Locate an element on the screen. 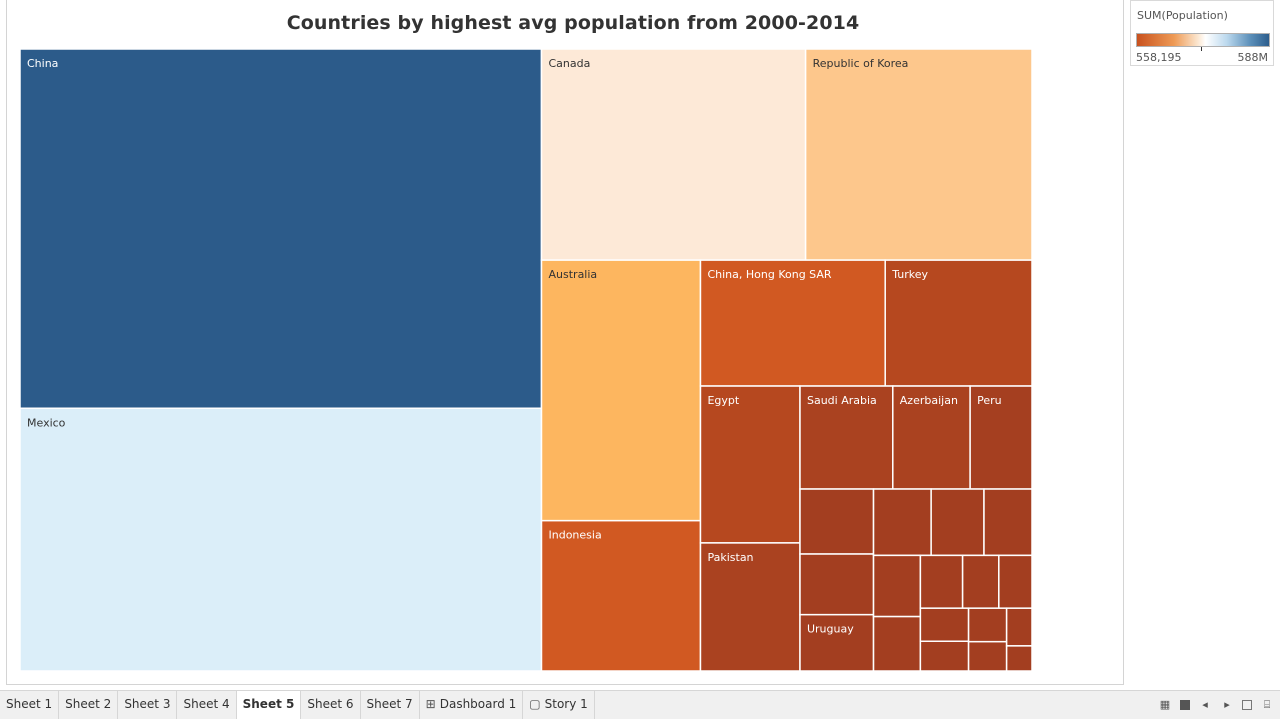  tab-label: Sheet 7 is located at coordinates (389, 704).